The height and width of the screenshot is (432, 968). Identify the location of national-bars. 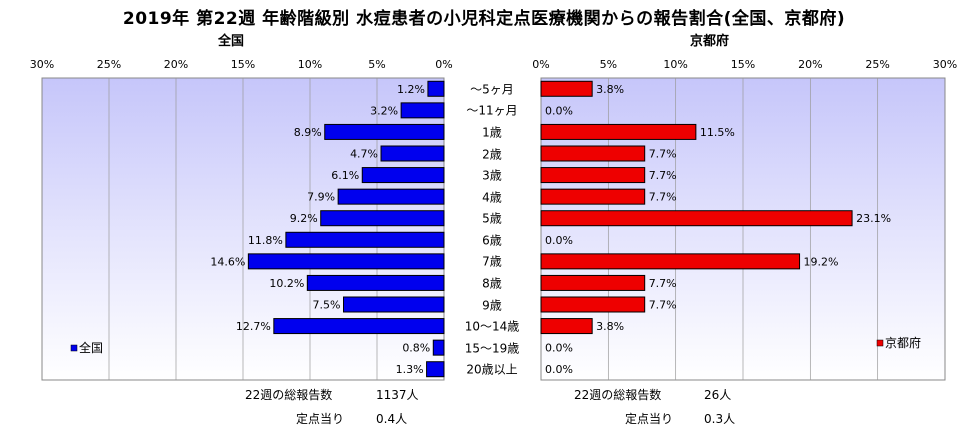
(346, 229).